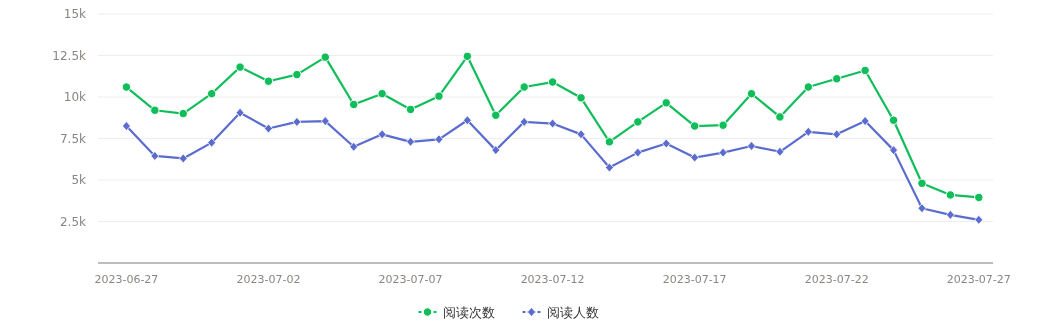  Describe the element at coordinates (75, 97) in the screenshot. I see `y-tick-label: 10k` at that location.